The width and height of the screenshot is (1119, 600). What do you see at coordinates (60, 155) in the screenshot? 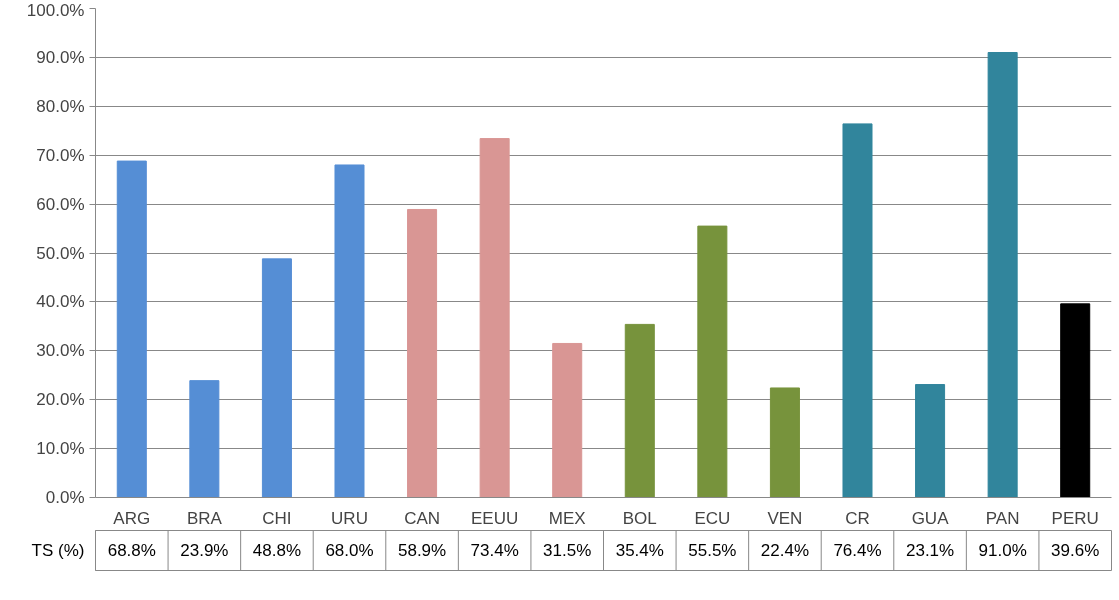
I see `y-tick-label: 70.0%` at bounding box center [60, 155].